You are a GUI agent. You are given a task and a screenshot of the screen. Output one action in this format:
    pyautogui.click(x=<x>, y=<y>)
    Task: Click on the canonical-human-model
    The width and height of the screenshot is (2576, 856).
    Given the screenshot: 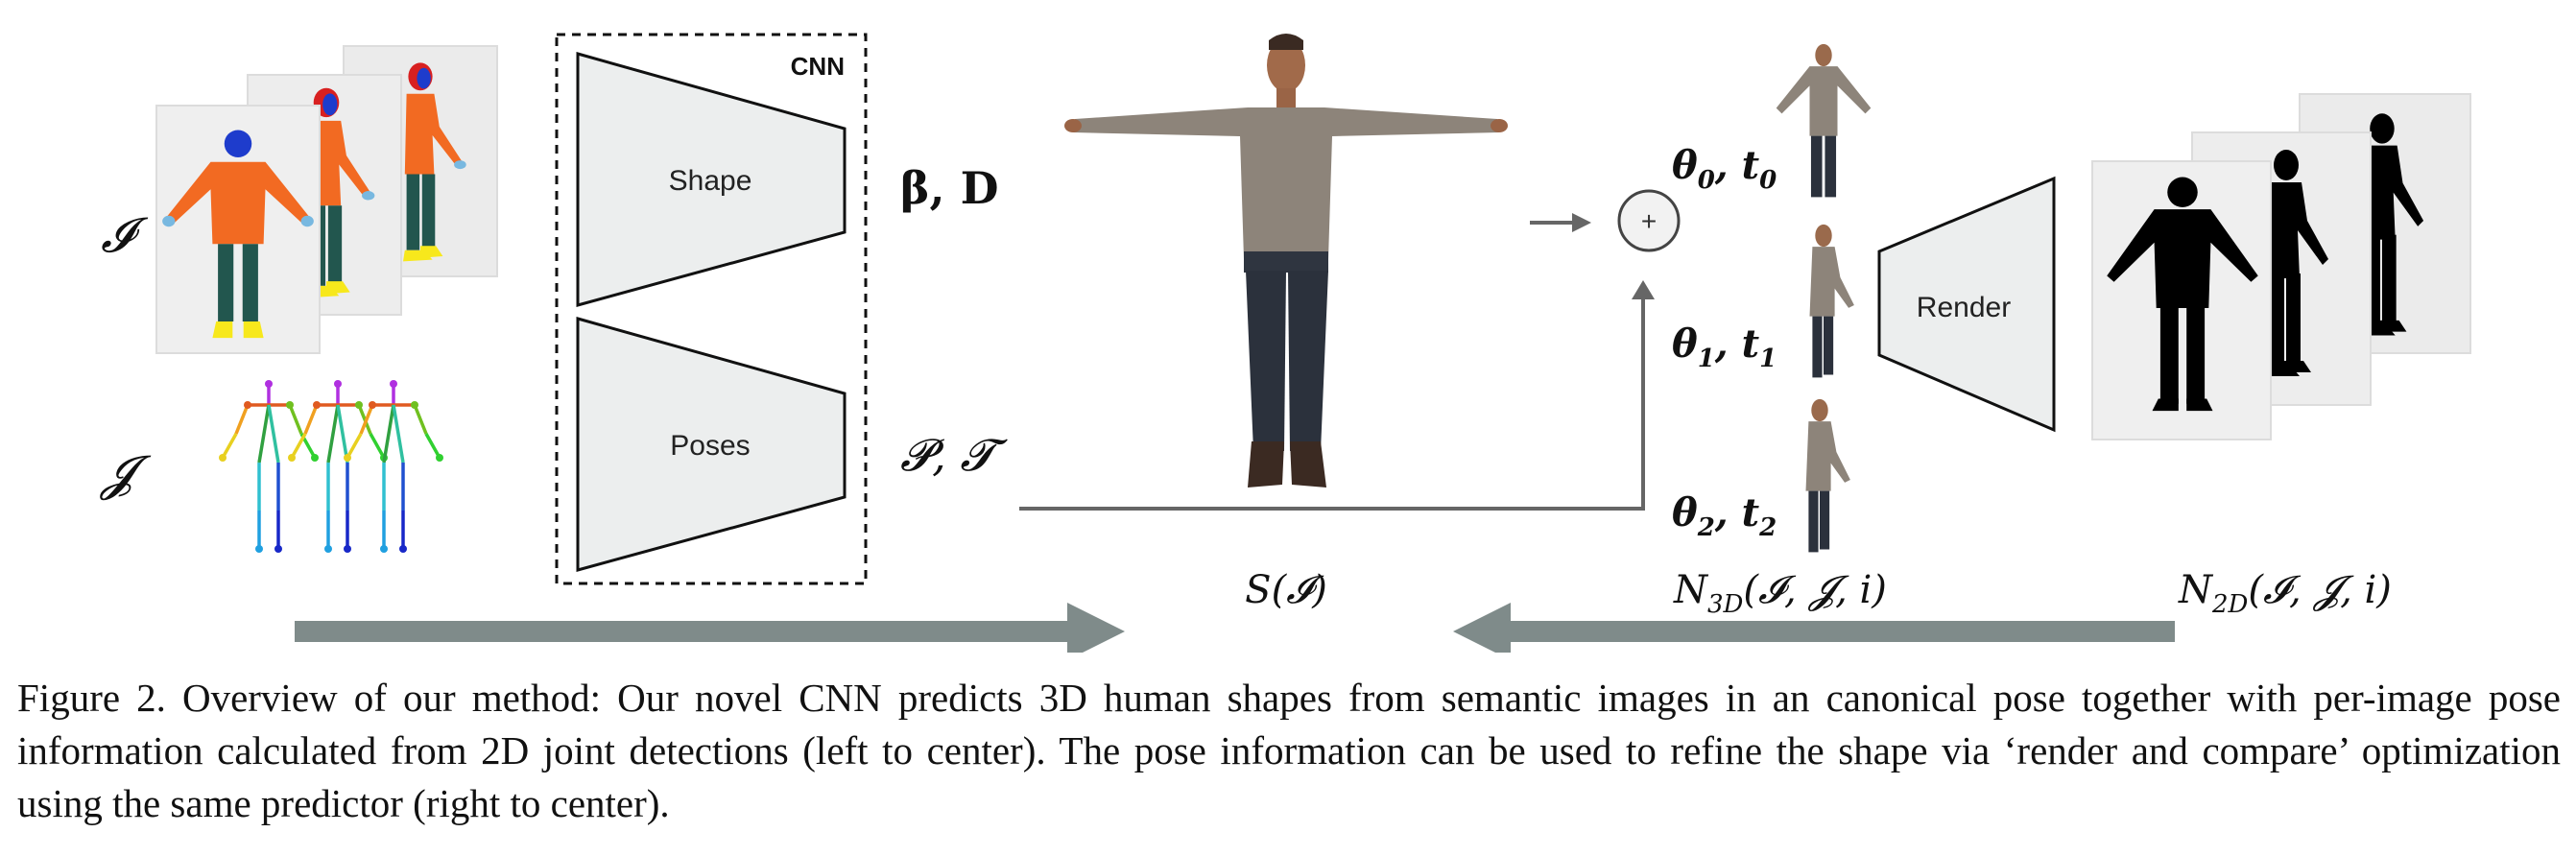 What is the action you would take?
    pyautogui.click(x=1286, y=260)
    